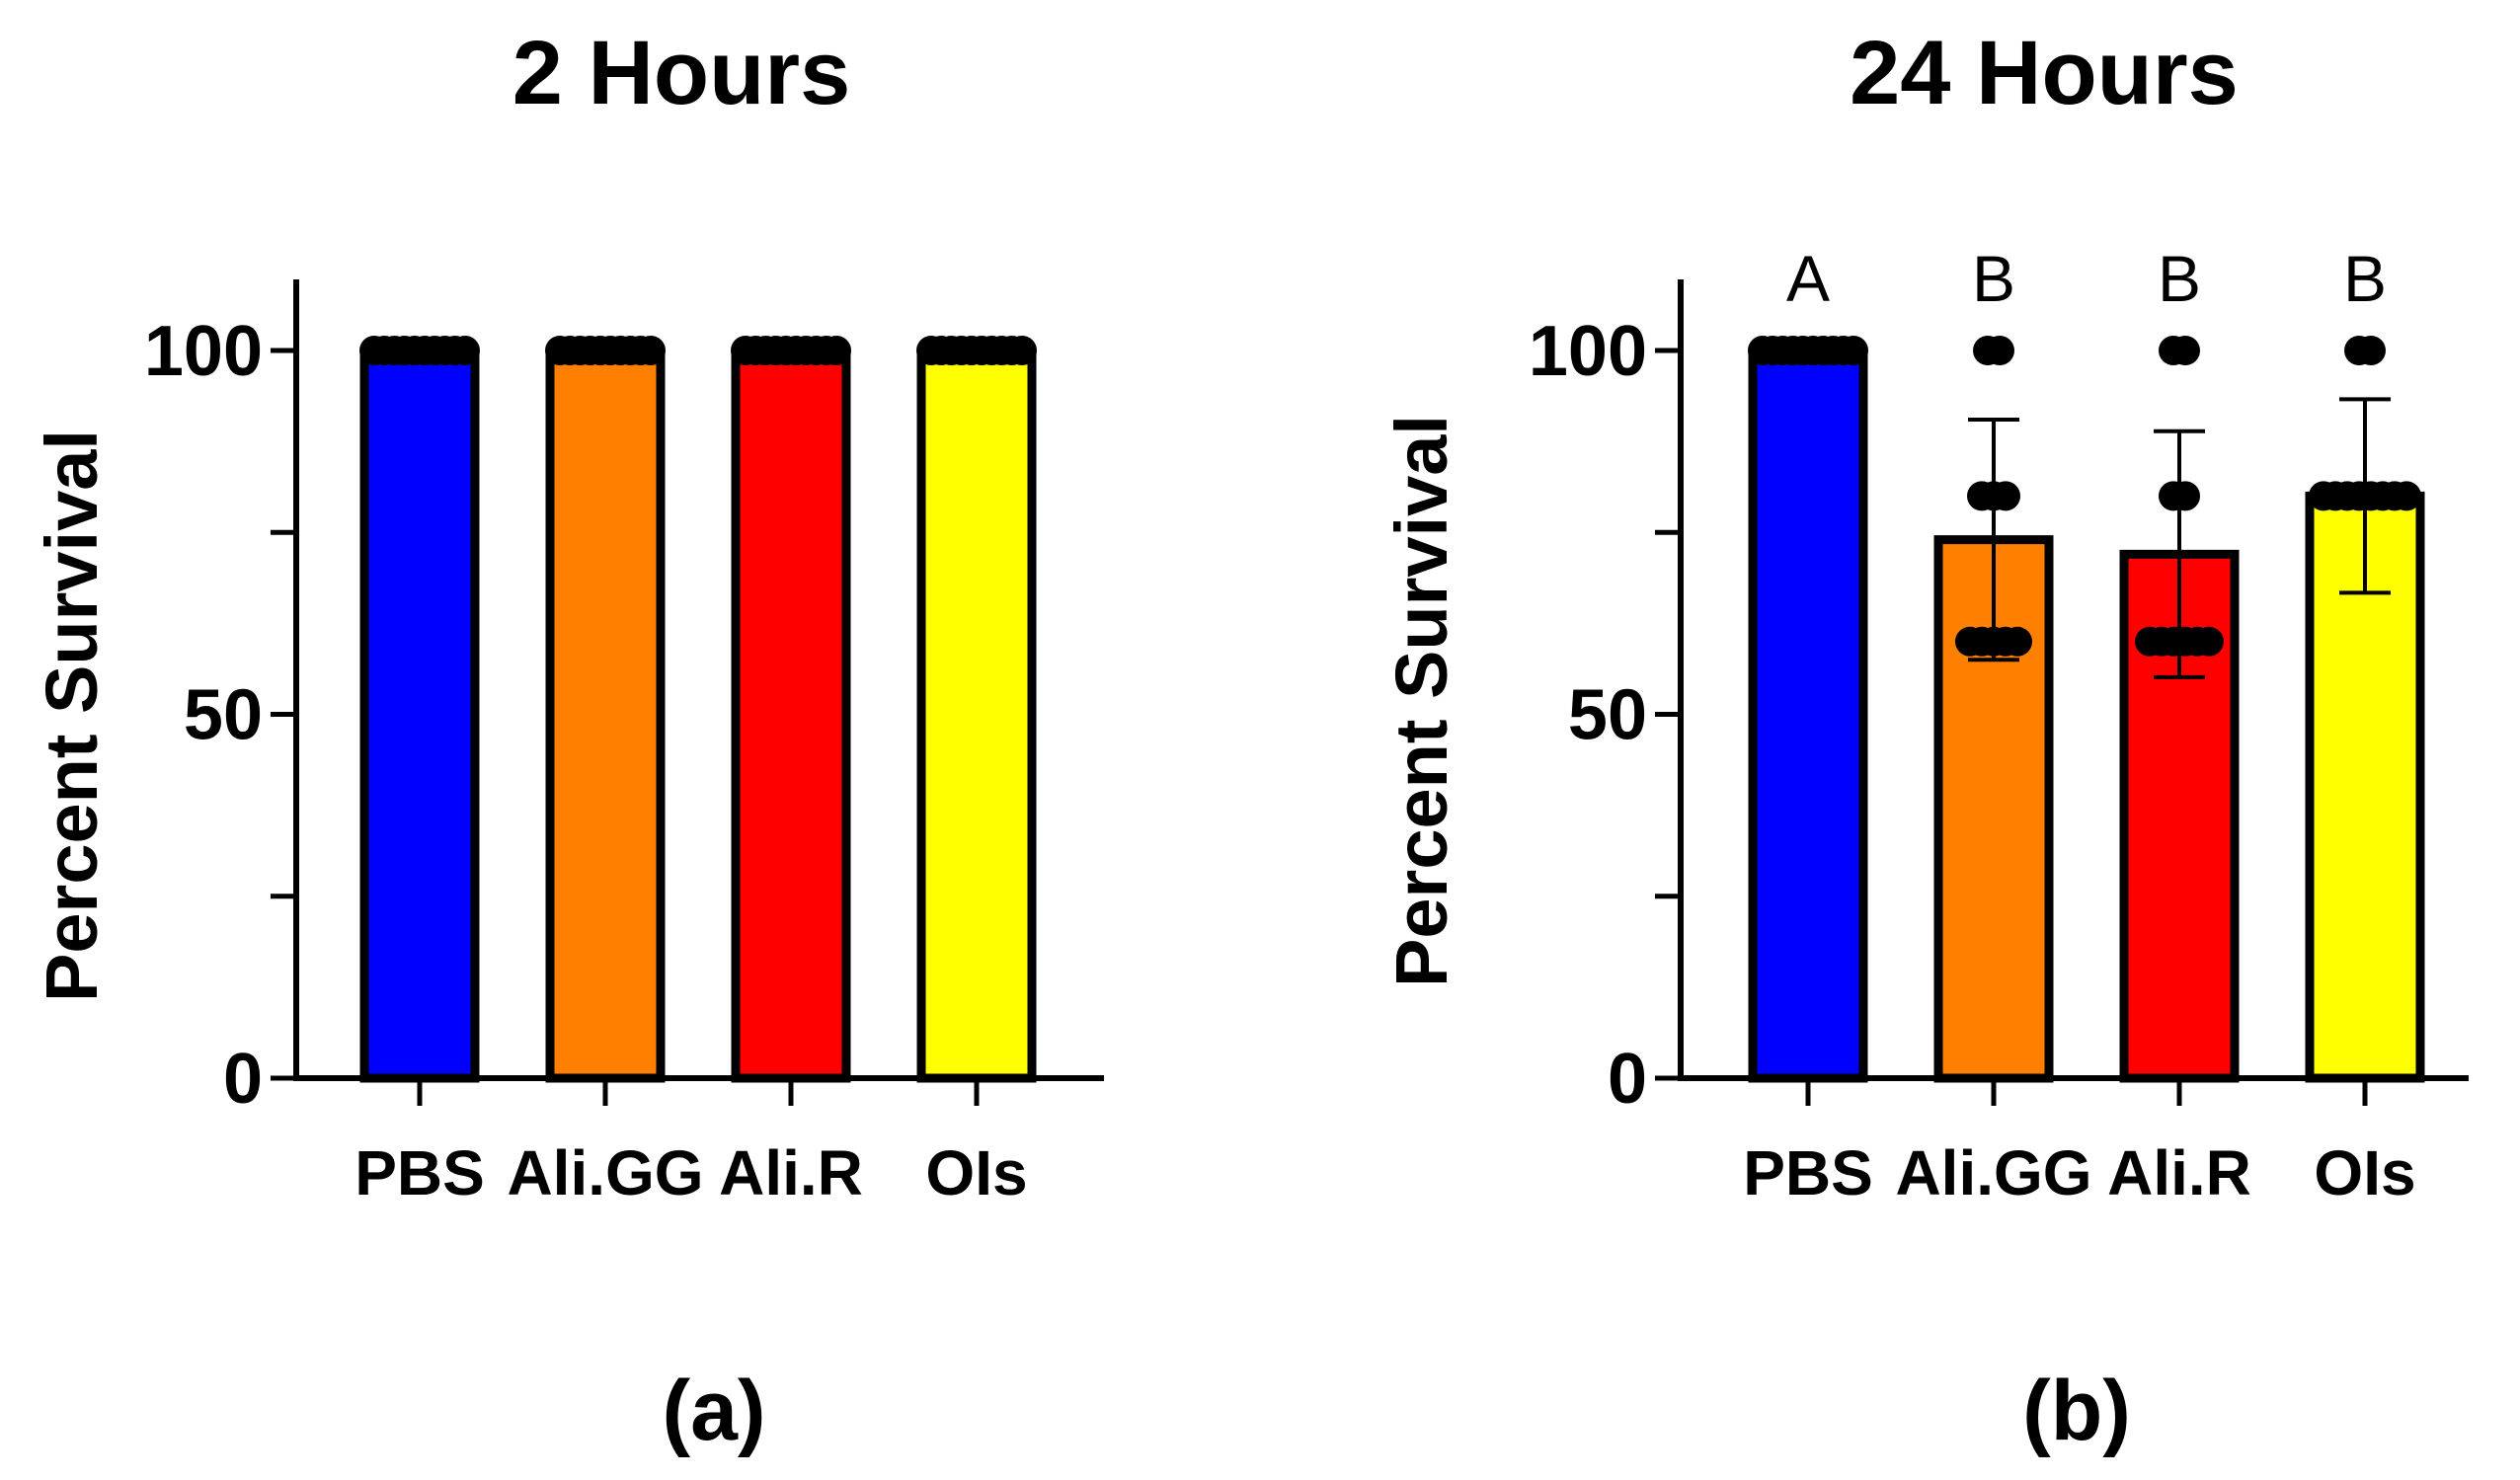 The height and width of the screenshot is (1480, 2520). Describe the element at coordinates (713, 1410) in the screenshot. I see `panel-label: (a)` at that location.